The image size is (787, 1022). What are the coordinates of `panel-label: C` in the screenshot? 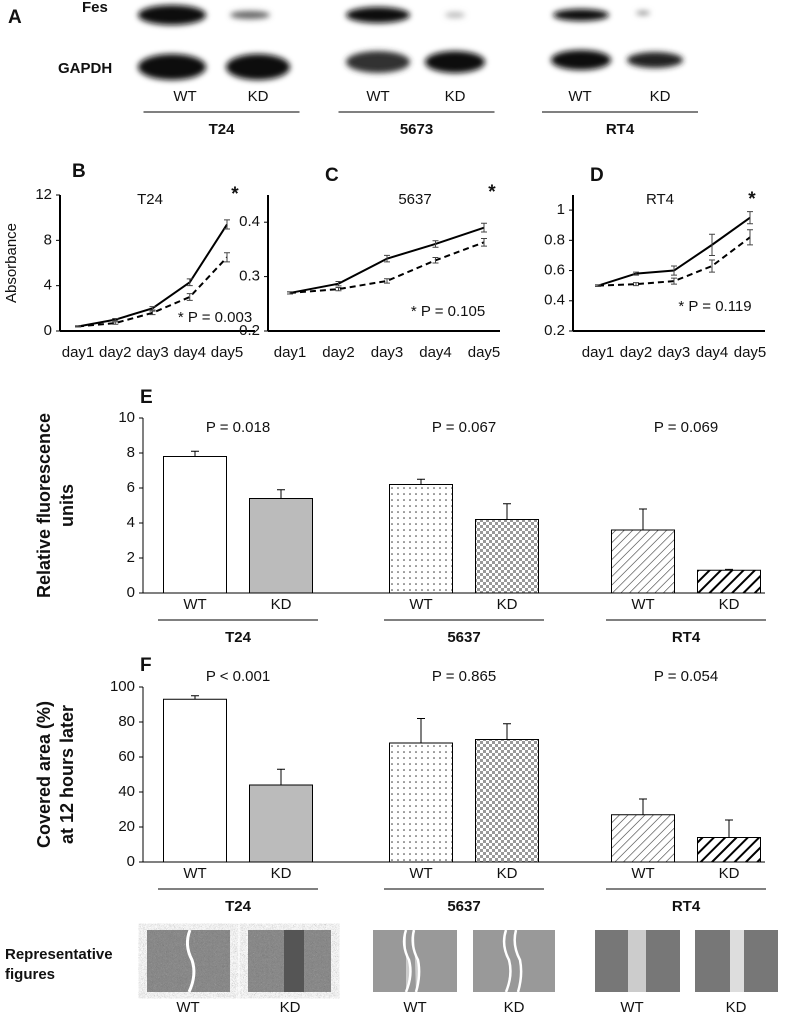 It's located at (332, 175).